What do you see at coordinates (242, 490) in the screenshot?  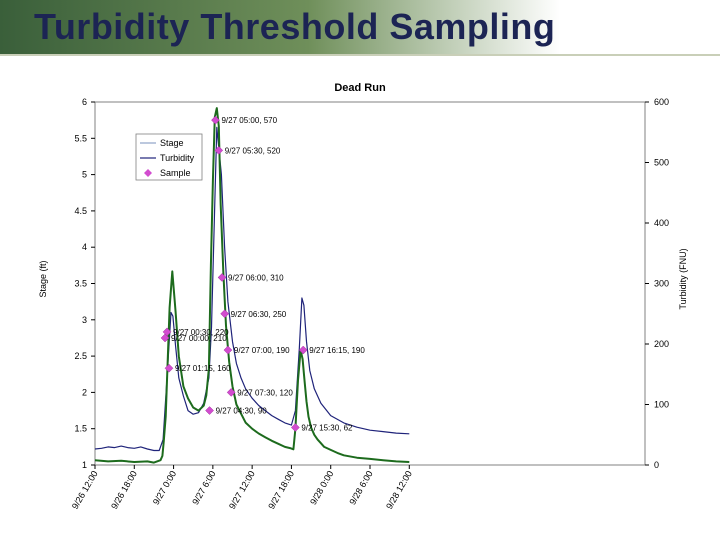 I see `x-tick-label: 9/27 12:00` at bounding box center [242, 490].